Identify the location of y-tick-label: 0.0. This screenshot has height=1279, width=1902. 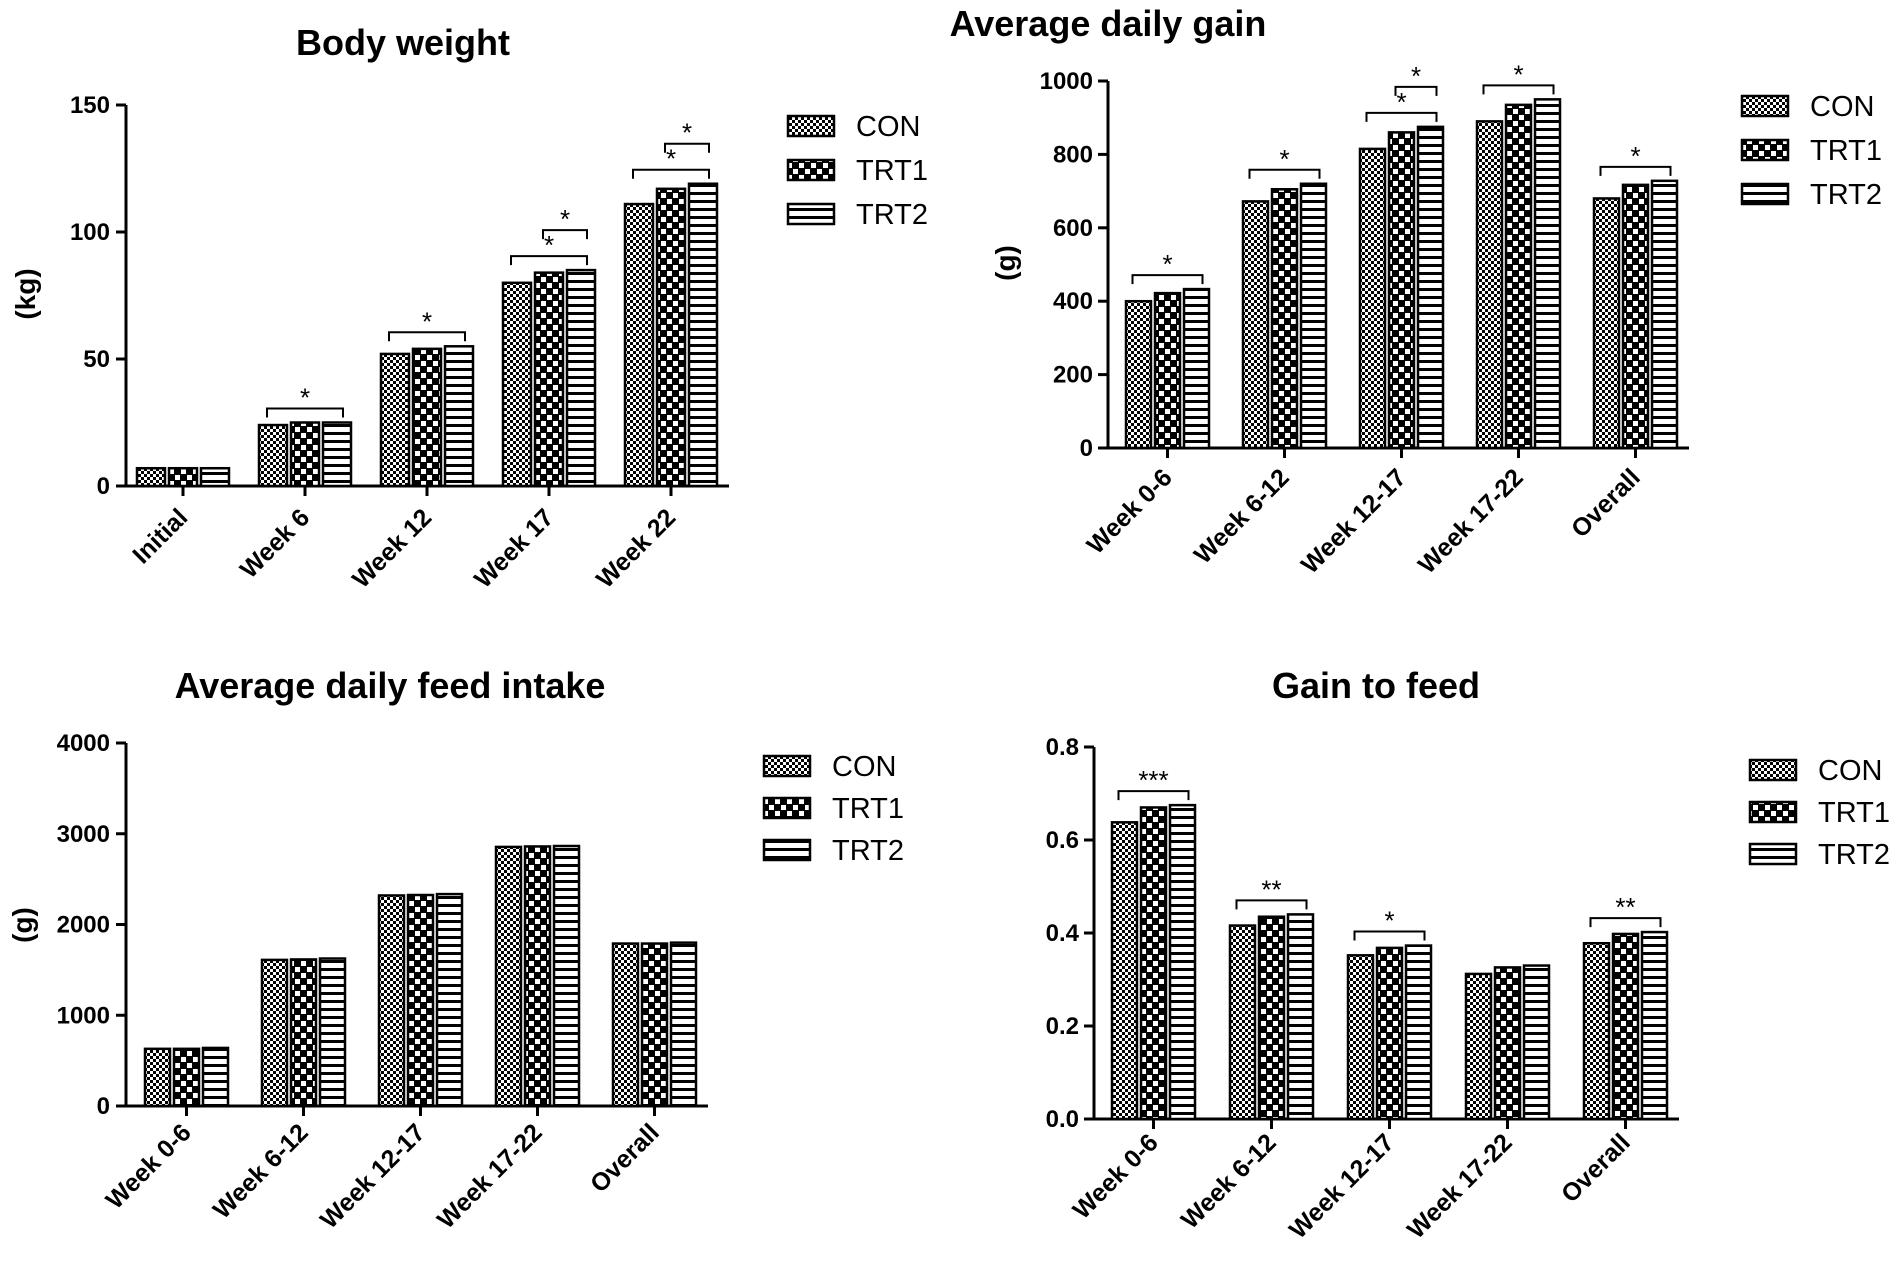
(1062, 1119).